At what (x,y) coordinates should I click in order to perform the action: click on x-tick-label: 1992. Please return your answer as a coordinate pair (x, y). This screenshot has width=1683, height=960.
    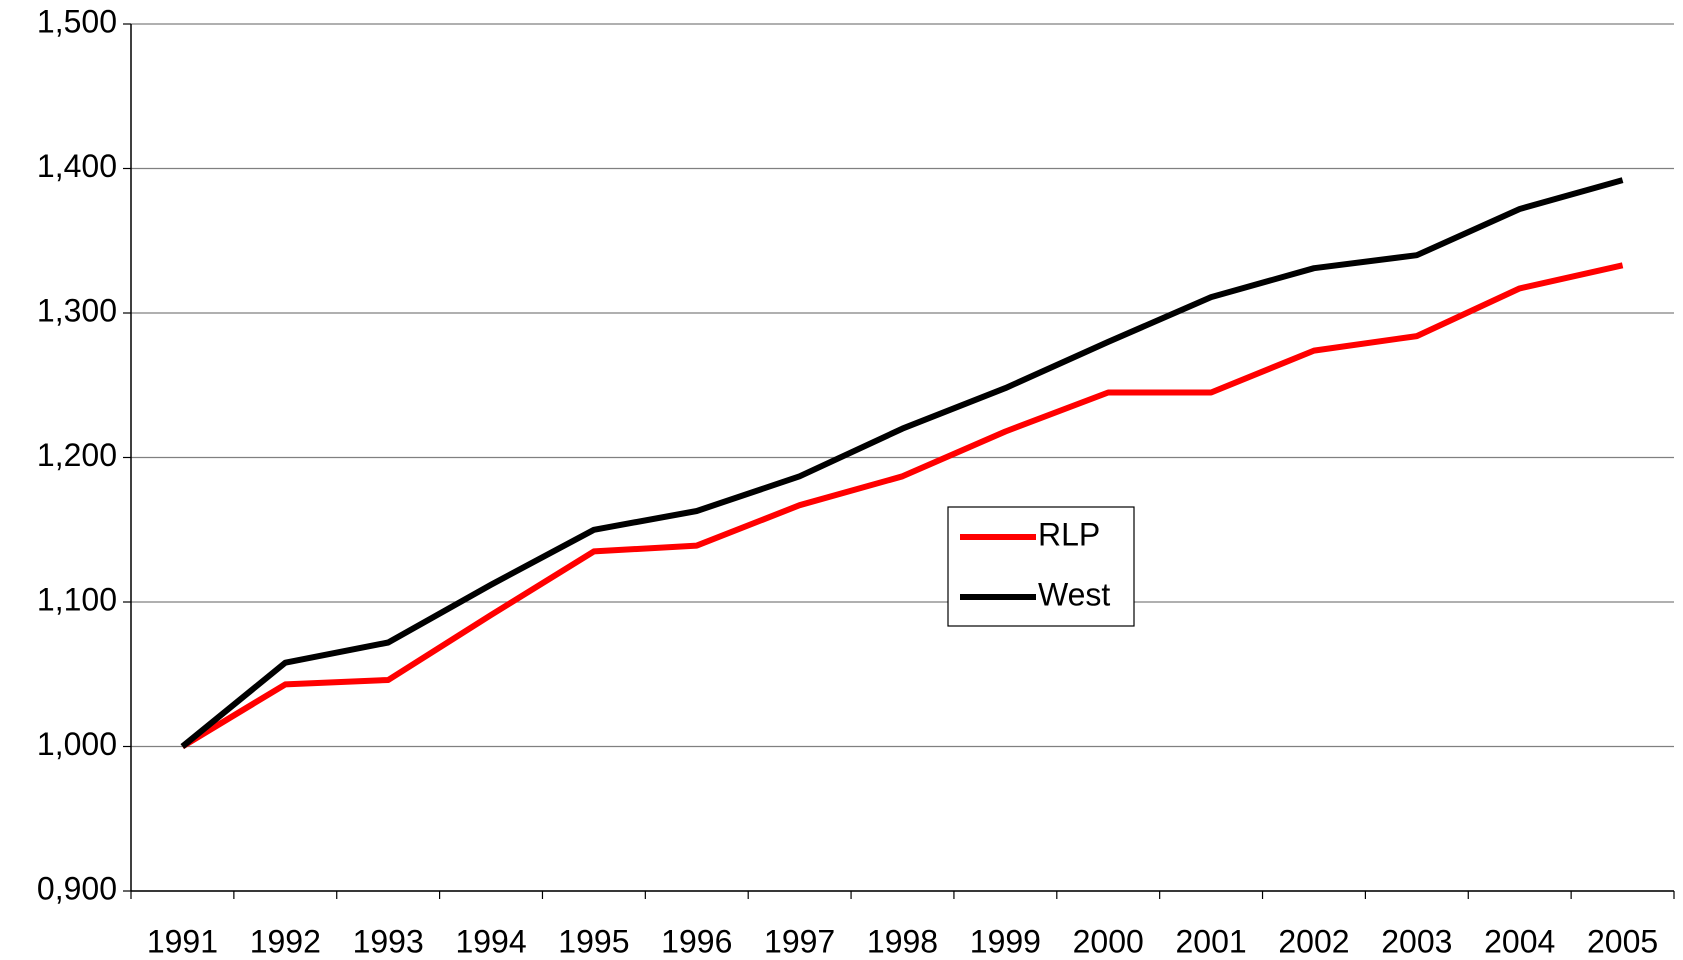
    Looking at the image, I should click on (285, 941).